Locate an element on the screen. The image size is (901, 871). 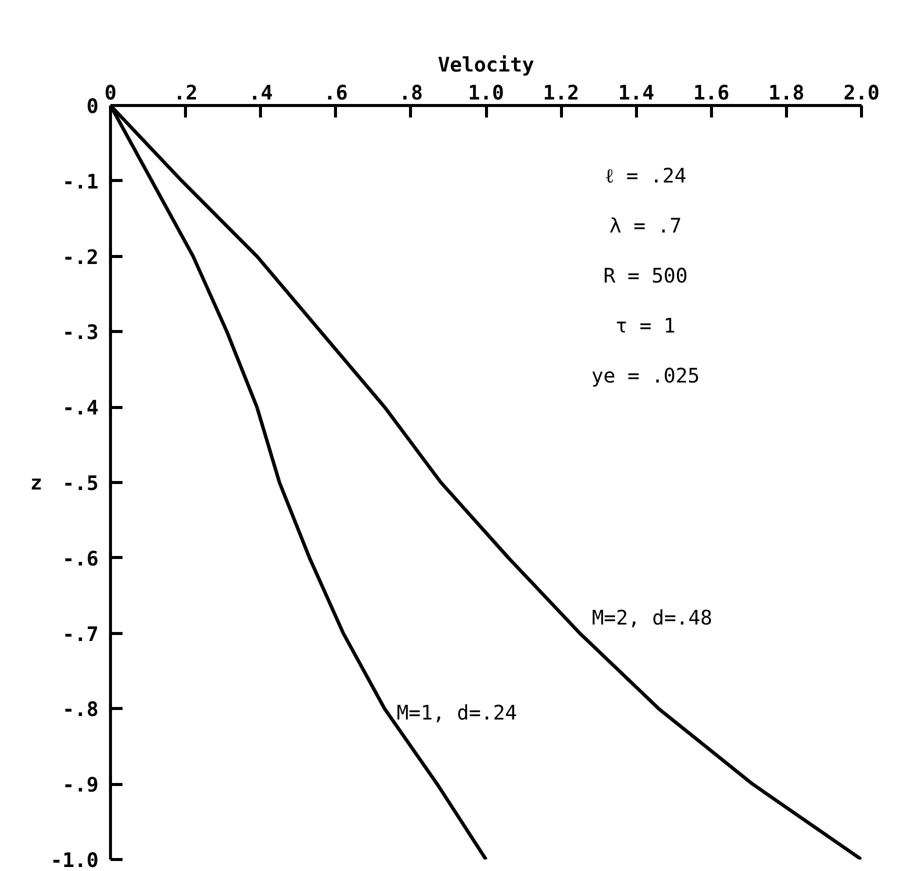
x-tick-label: 1.8 is located at coordinates (786, 92).